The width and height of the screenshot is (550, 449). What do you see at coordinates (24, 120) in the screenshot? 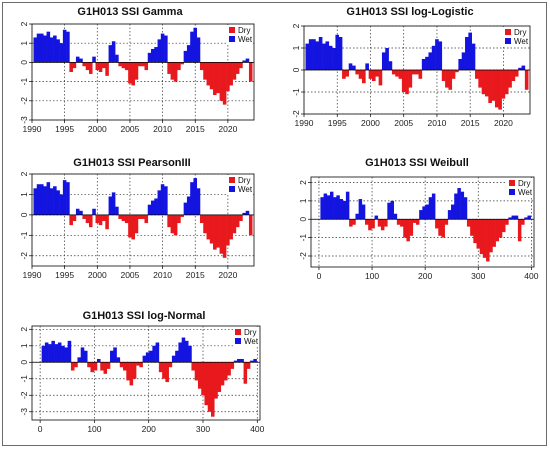
I see `y-tick-label: -3` at bounding box center [24, 120].